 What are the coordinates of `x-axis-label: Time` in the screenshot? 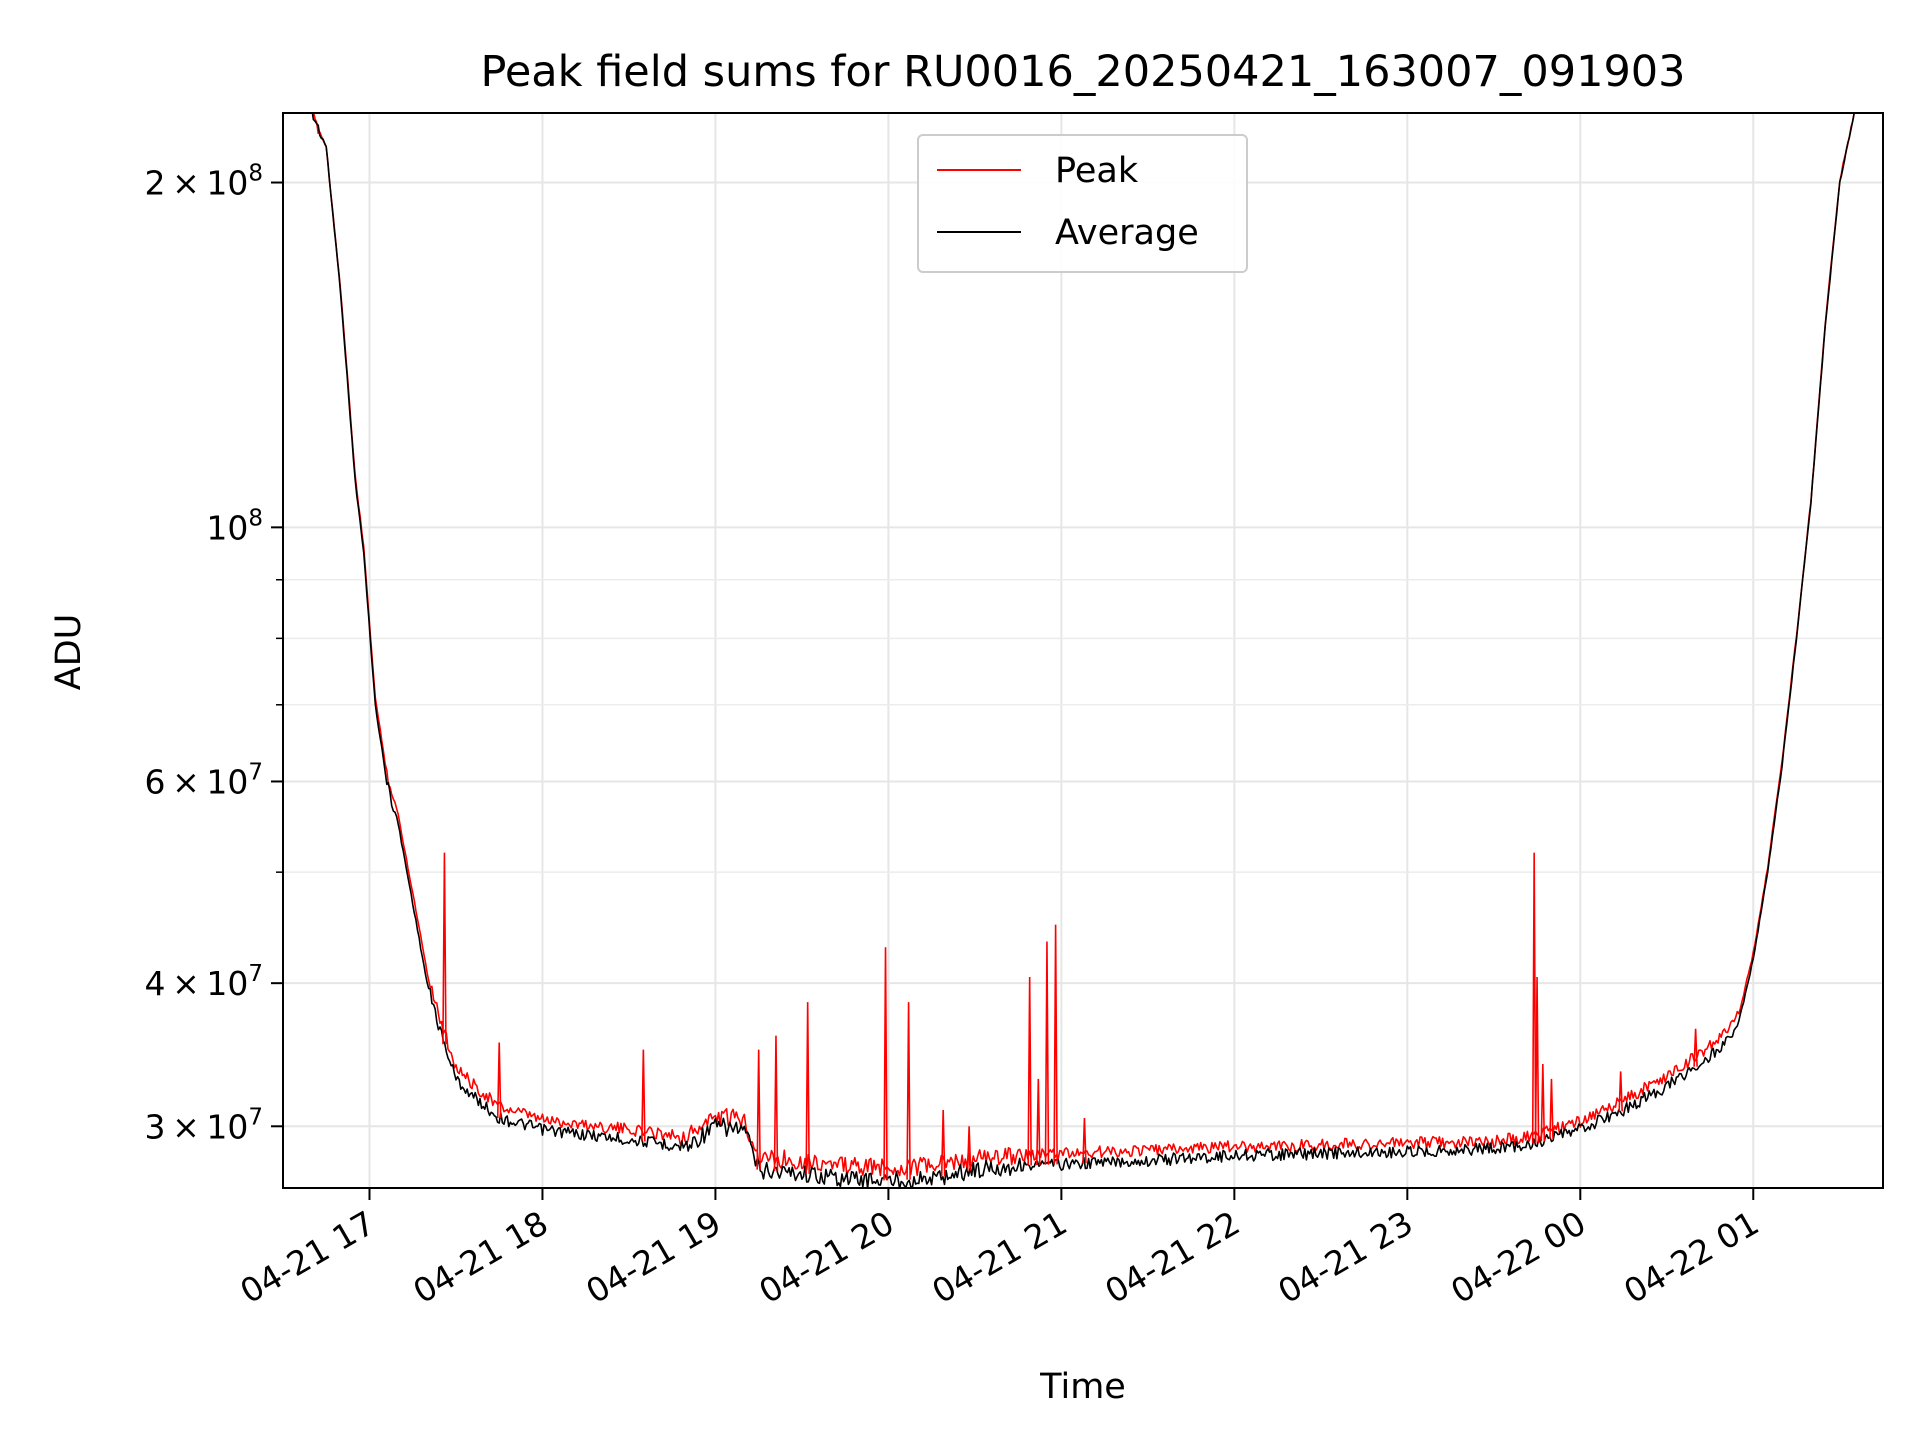 It's located at (1082, 1387).